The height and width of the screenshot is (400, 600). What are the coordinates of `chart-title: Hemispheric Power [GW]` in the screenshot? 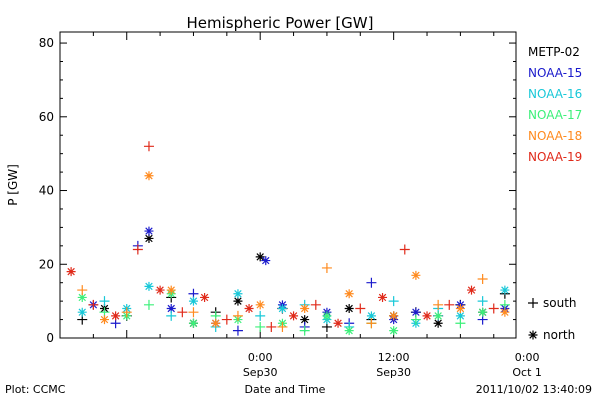 It's located at (280, 23).